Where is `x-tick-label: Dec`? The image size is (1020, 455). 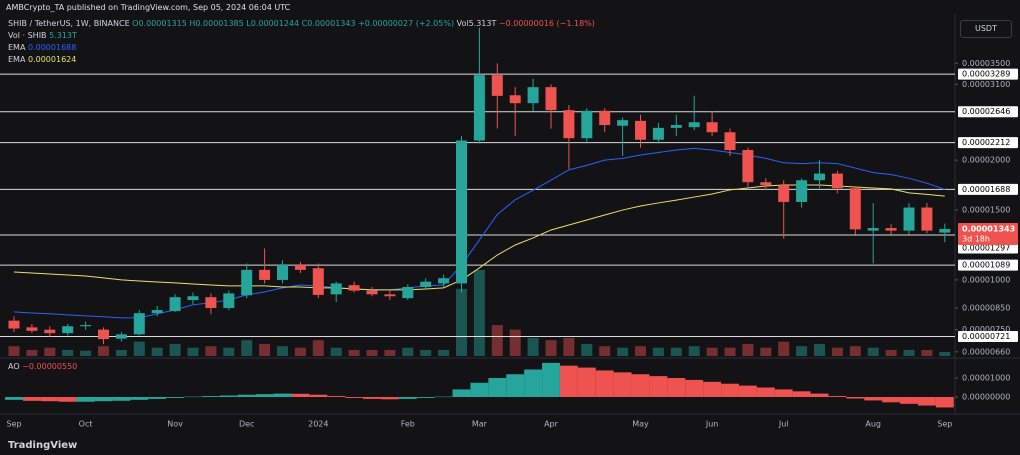 x-tick-label: Dec is located at coordinates (246, 424).